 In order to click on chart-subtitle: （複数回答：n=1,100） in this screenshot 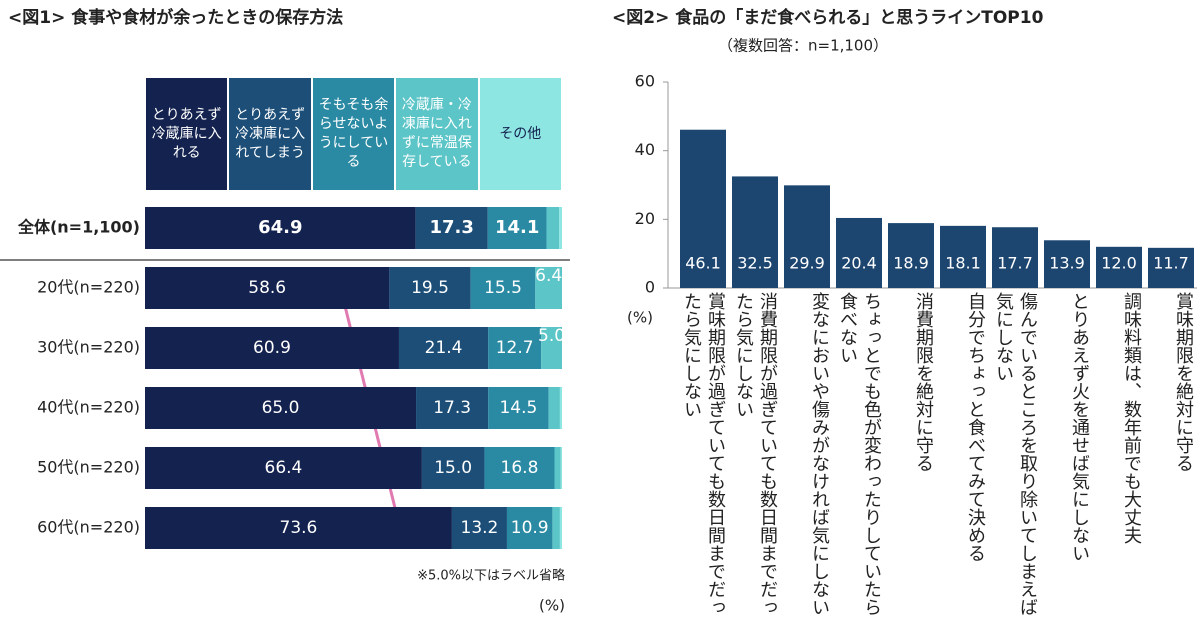, I will do `click(803, 46)`.